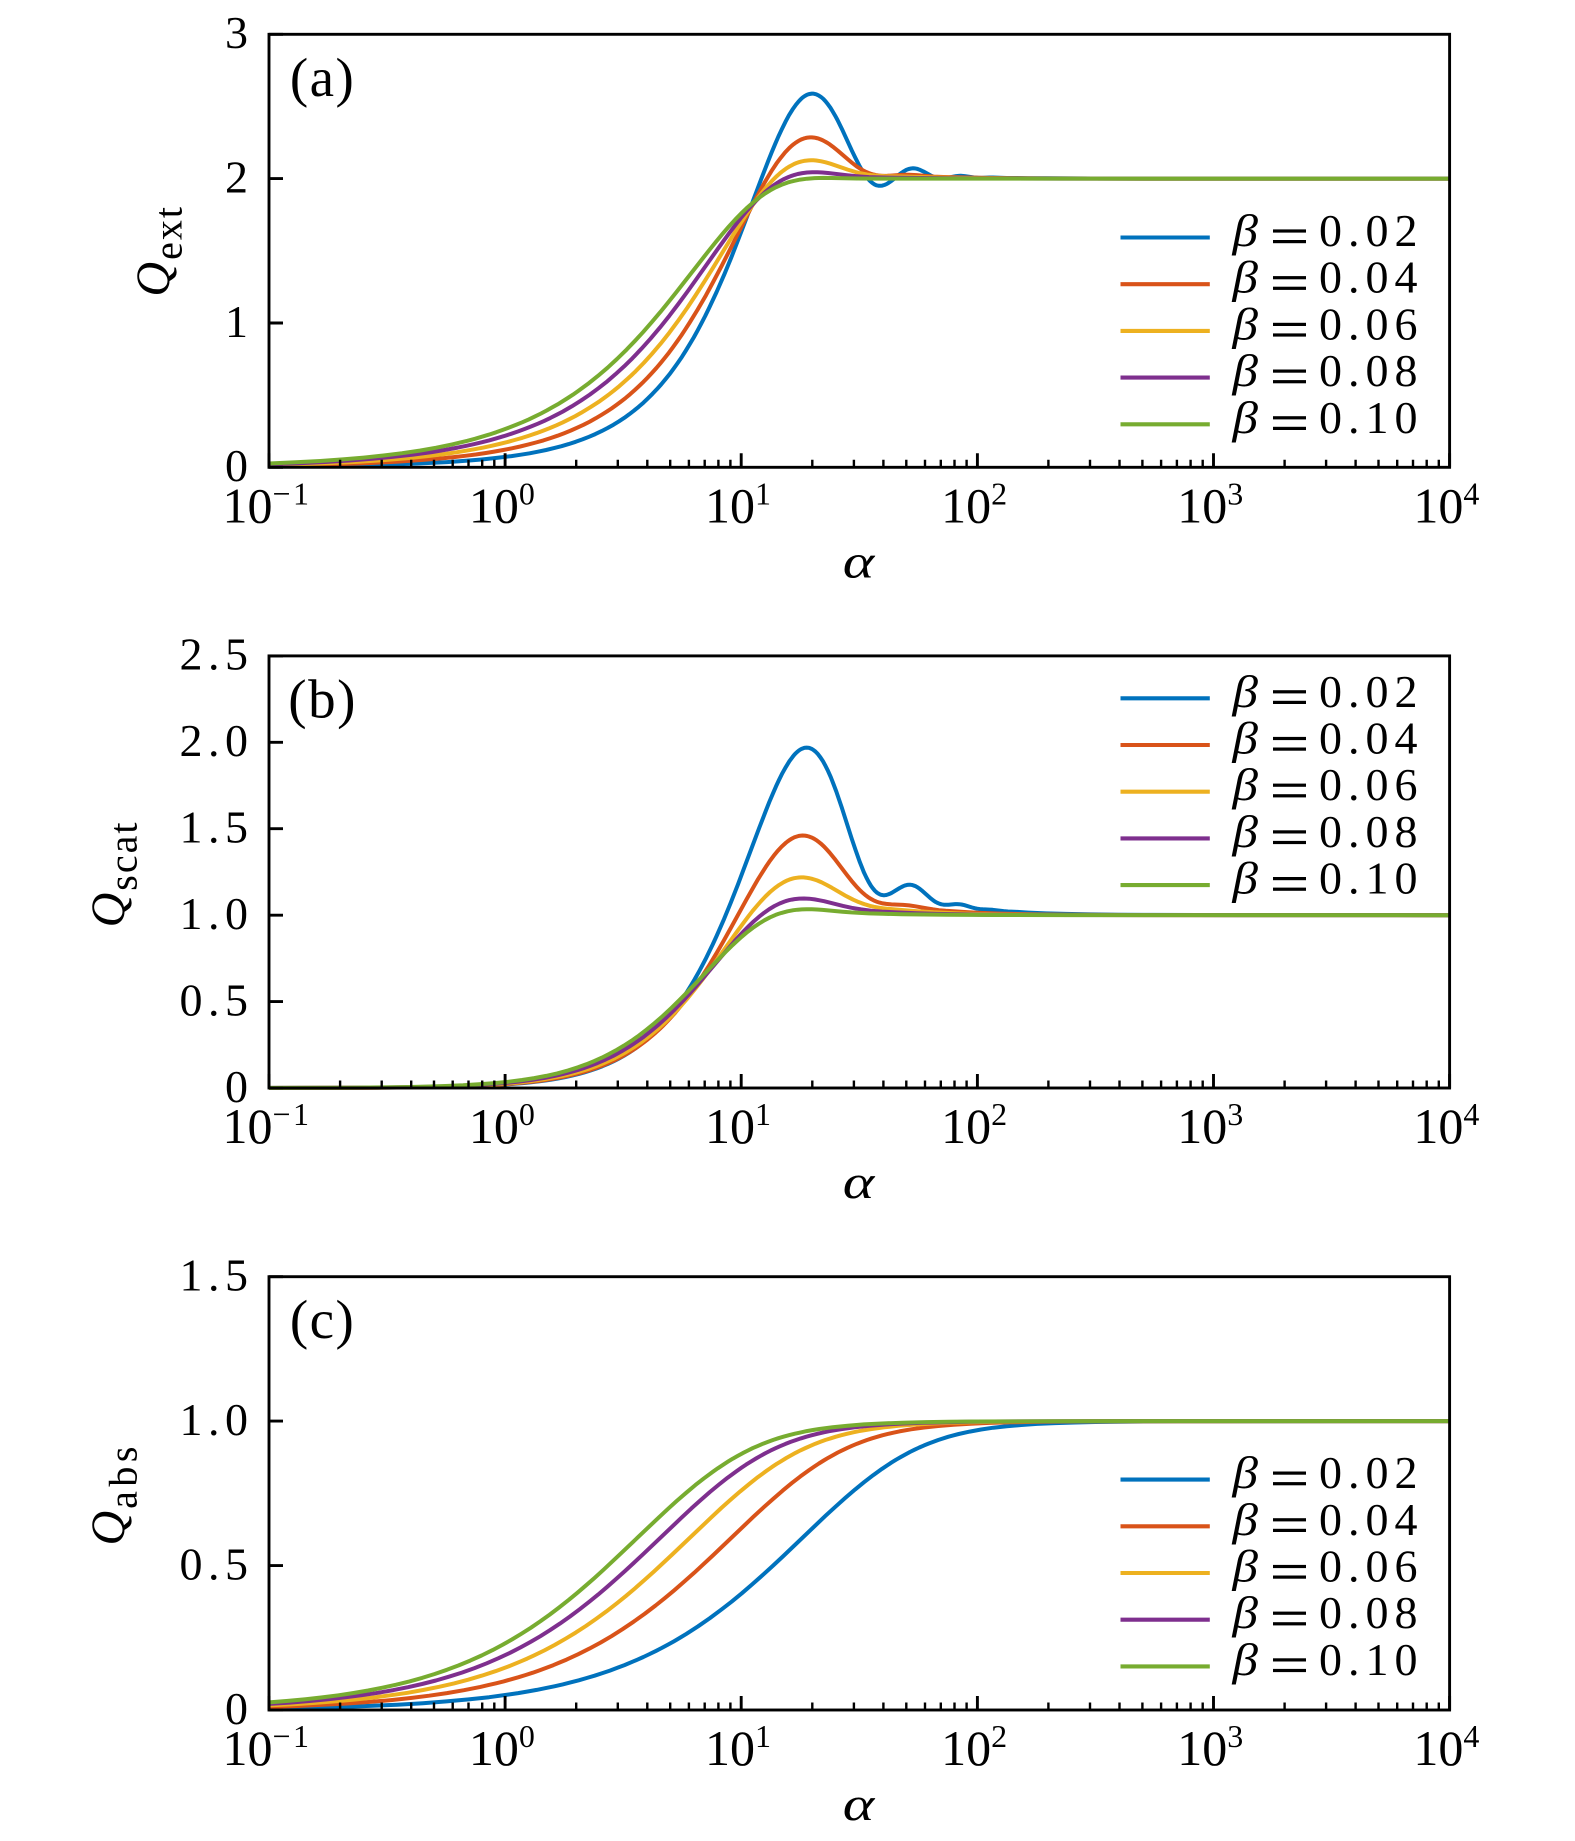 The width and height of the screenshot is (1575, 1841). I want to click on svg-text: Qscat, so click(114, 874).